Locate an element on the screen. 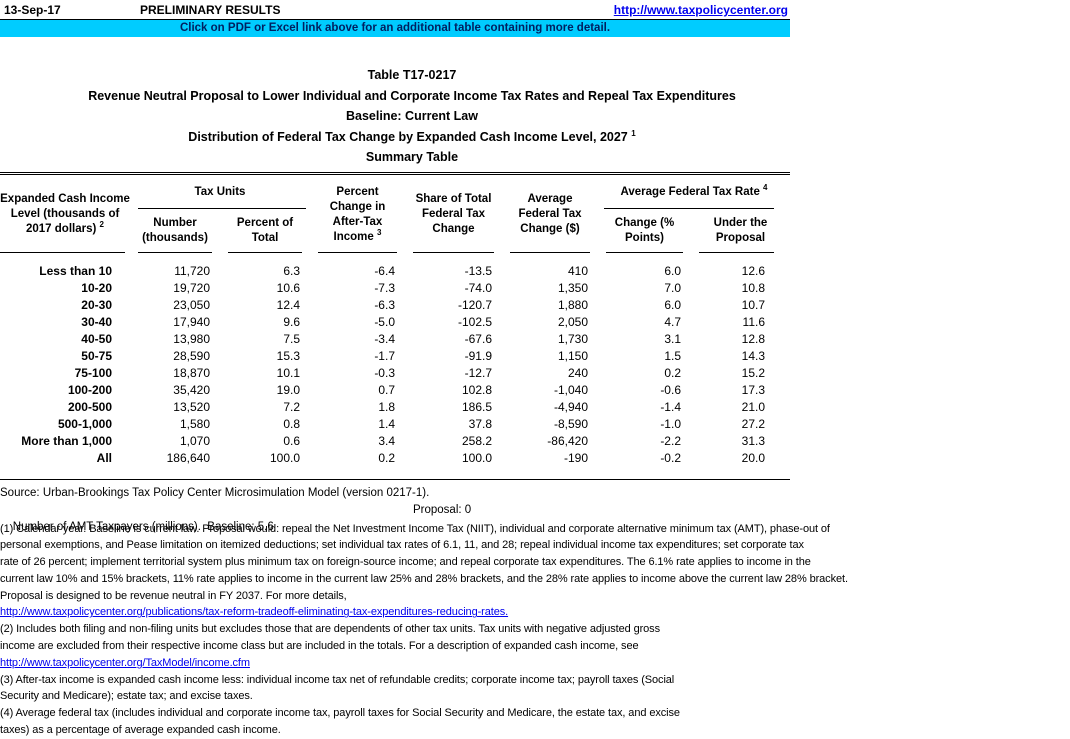  baseline-title: Baseline: Current Law is located at coordinates (412, 116).